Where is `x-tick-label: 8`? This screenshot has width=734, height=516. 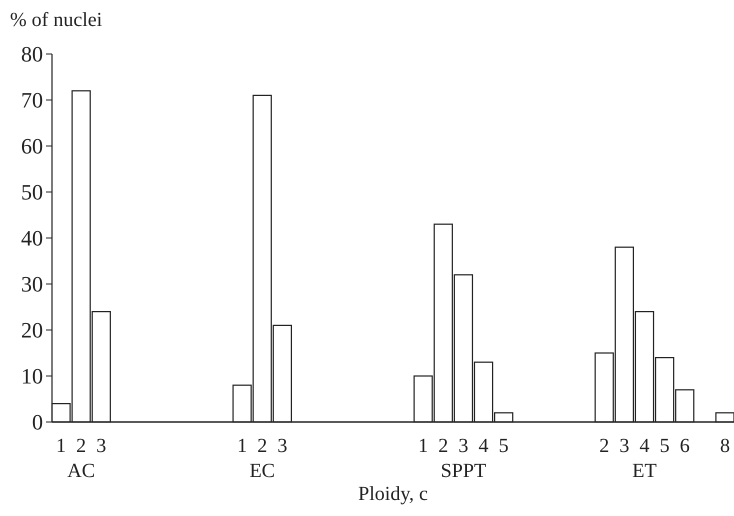
x-tick-label: 8 is located at coordinates (725, 446).